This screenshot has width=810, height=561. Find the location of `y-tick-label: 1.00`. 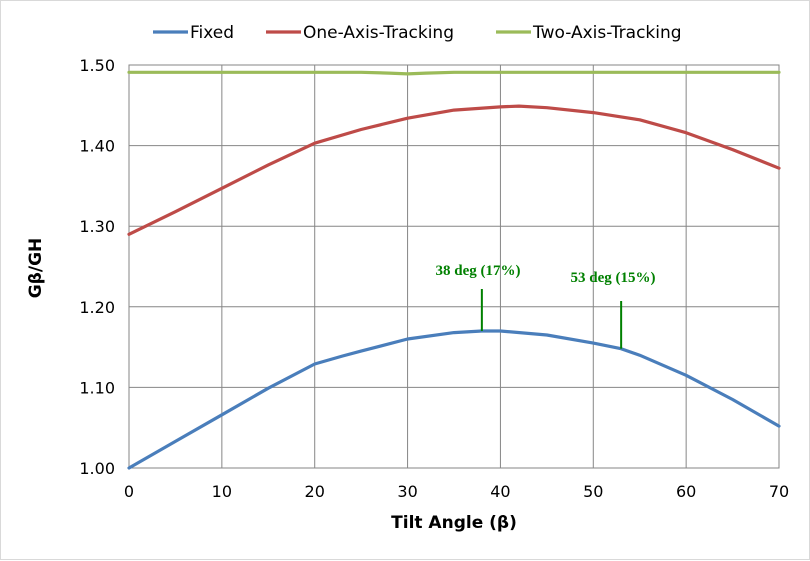

y-tick-label: 1.00 is located at coordinates (97, 468).